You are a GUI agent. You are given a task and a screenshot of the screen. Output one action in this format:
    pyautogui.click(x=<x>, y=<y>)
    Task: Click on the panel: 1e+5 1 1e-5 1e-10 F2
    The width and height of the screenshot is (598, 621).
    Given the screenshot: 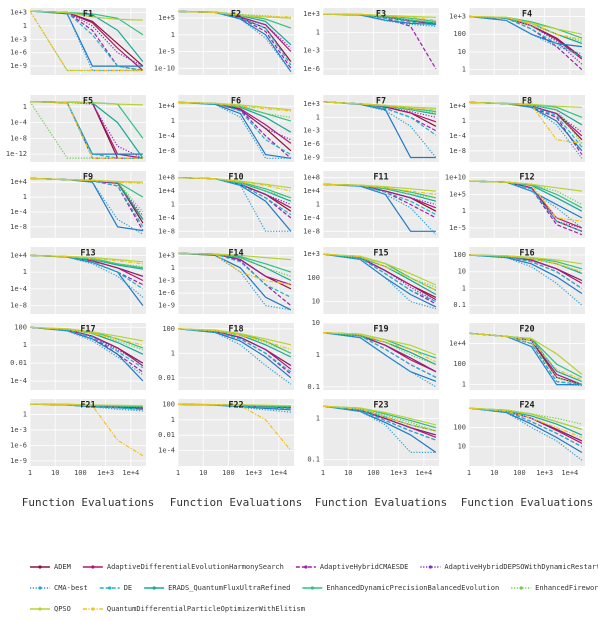 What is the action you would take?
    pyautogui.click(x=224, y=41)
    